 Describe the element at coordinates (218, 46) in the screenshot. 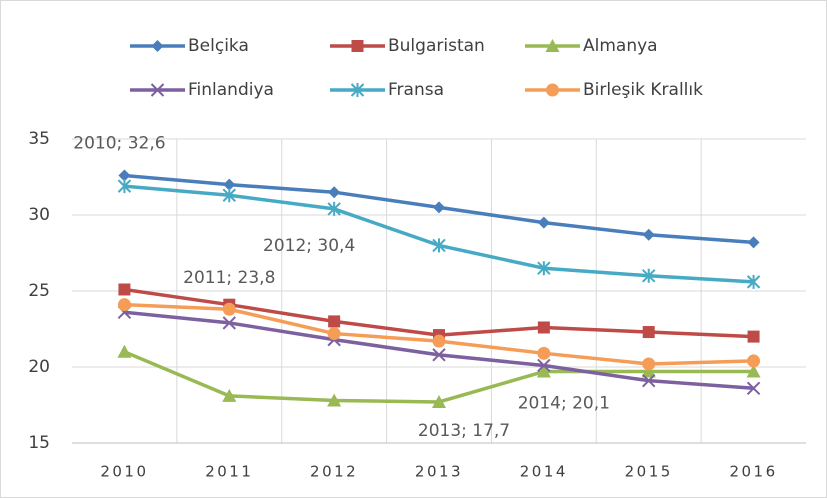

I see `legend-label: Belçika` at that location.